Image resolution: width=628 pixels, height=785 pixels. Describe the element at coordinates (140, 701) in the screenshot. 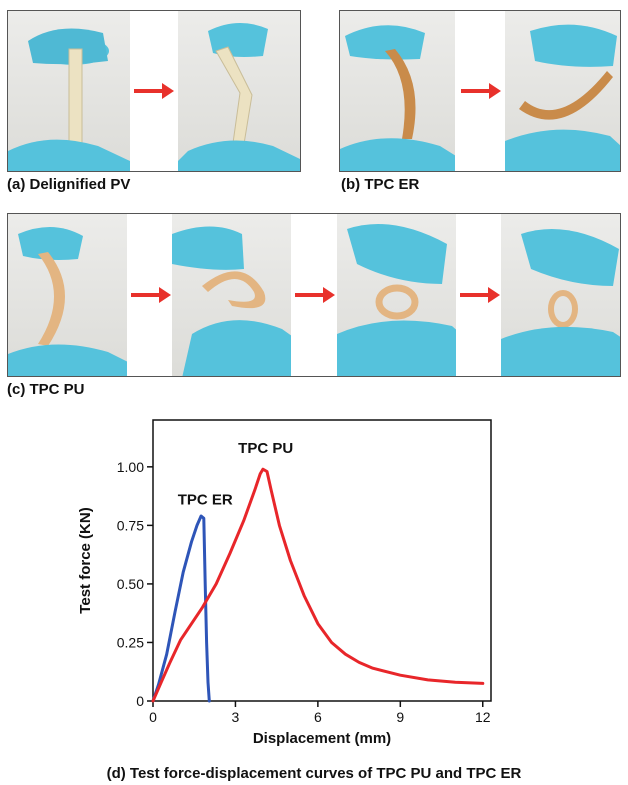

I see `y-tick-label: 0` at that location.